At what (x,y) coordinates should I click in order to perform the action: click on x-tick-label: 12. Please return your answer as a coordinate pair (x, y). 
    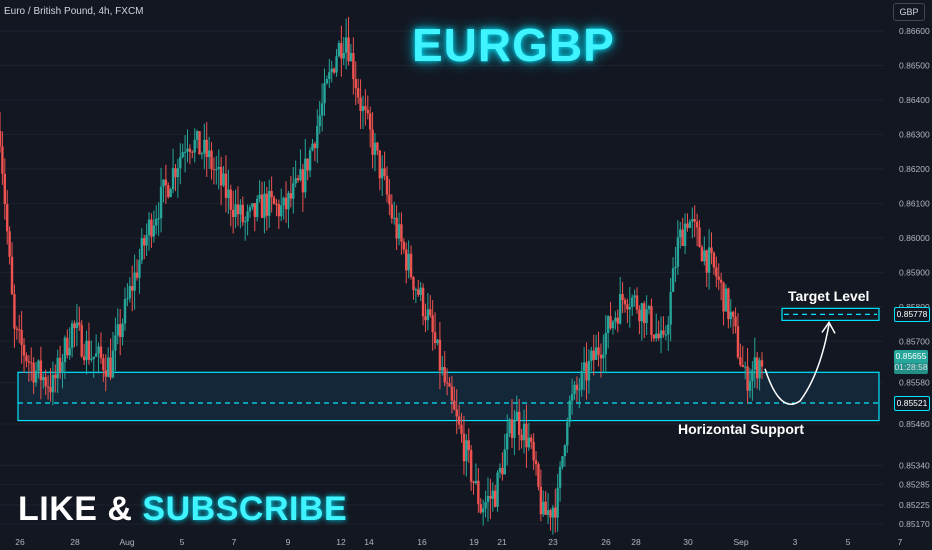
    Looking at the image, I should click on (341, 542).